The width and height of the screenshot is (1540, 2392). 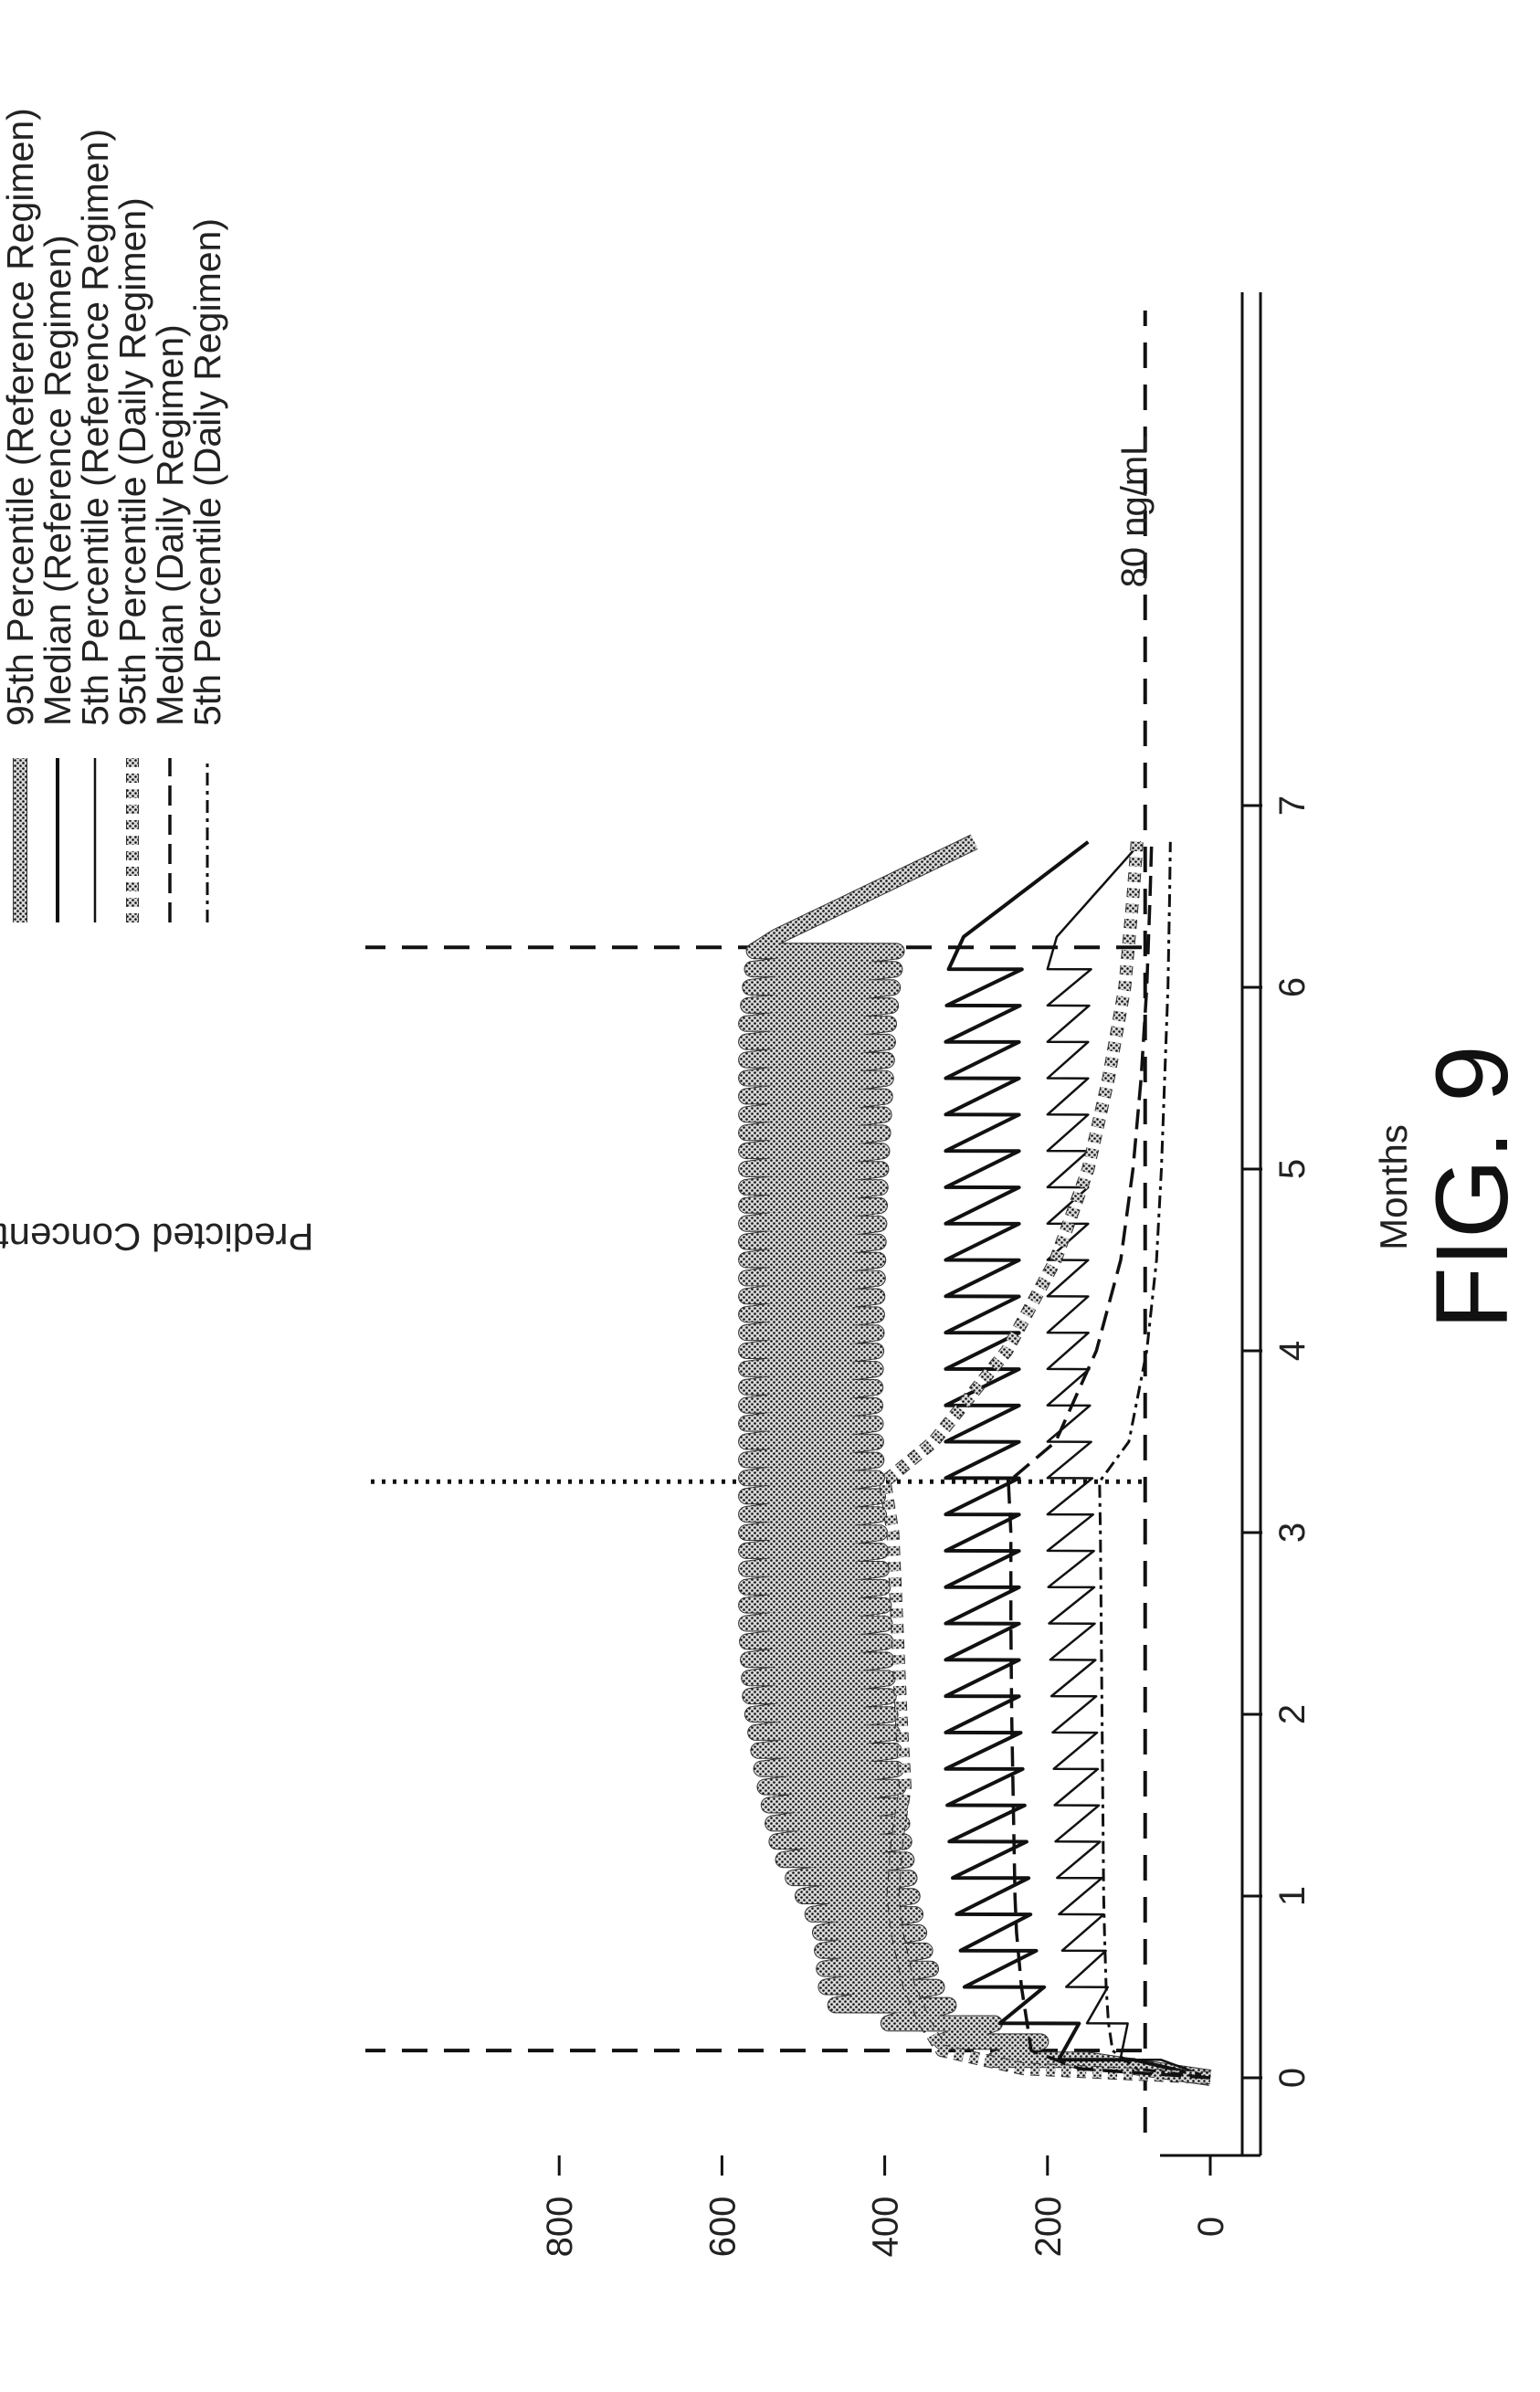 I want to click on legend-label: Median (Reference Regimen), so click(x=58, y=480).